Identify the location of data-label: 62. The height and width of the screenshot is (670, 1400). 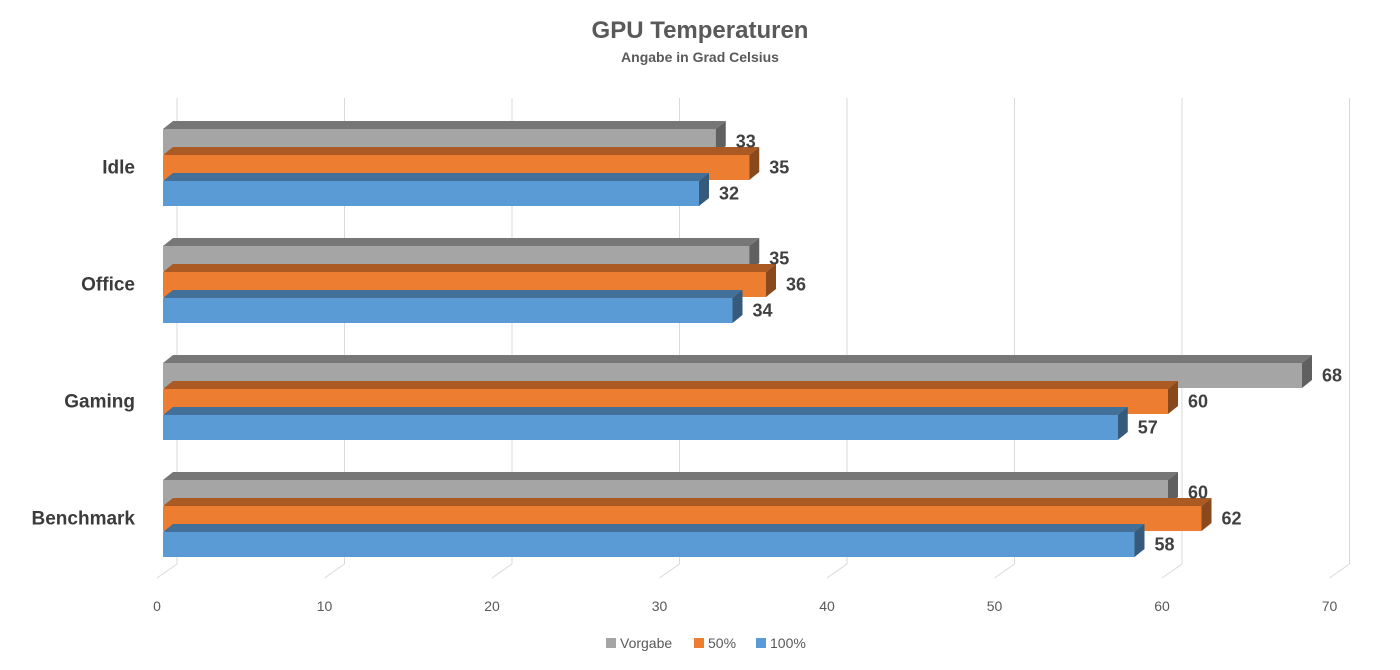
(1232, 518).